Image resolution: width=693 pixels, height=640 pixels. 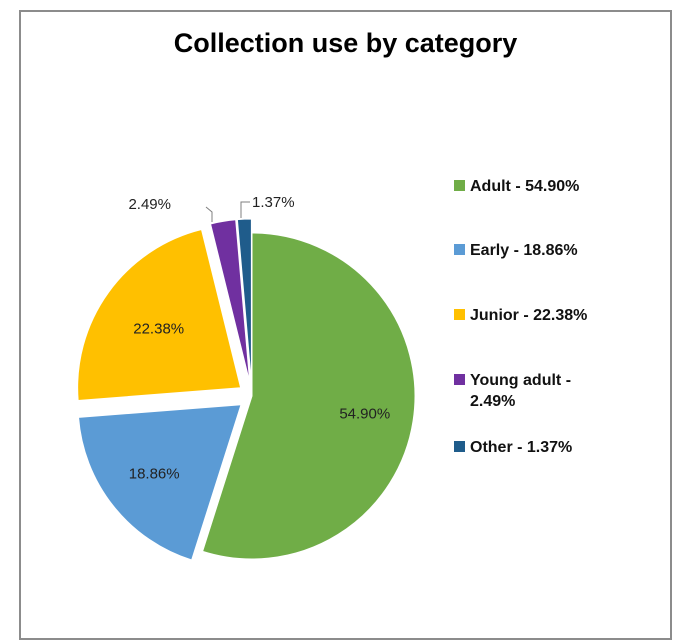 I want to click on legend-label: Early - 18.86%, so click(x=524, y=250).